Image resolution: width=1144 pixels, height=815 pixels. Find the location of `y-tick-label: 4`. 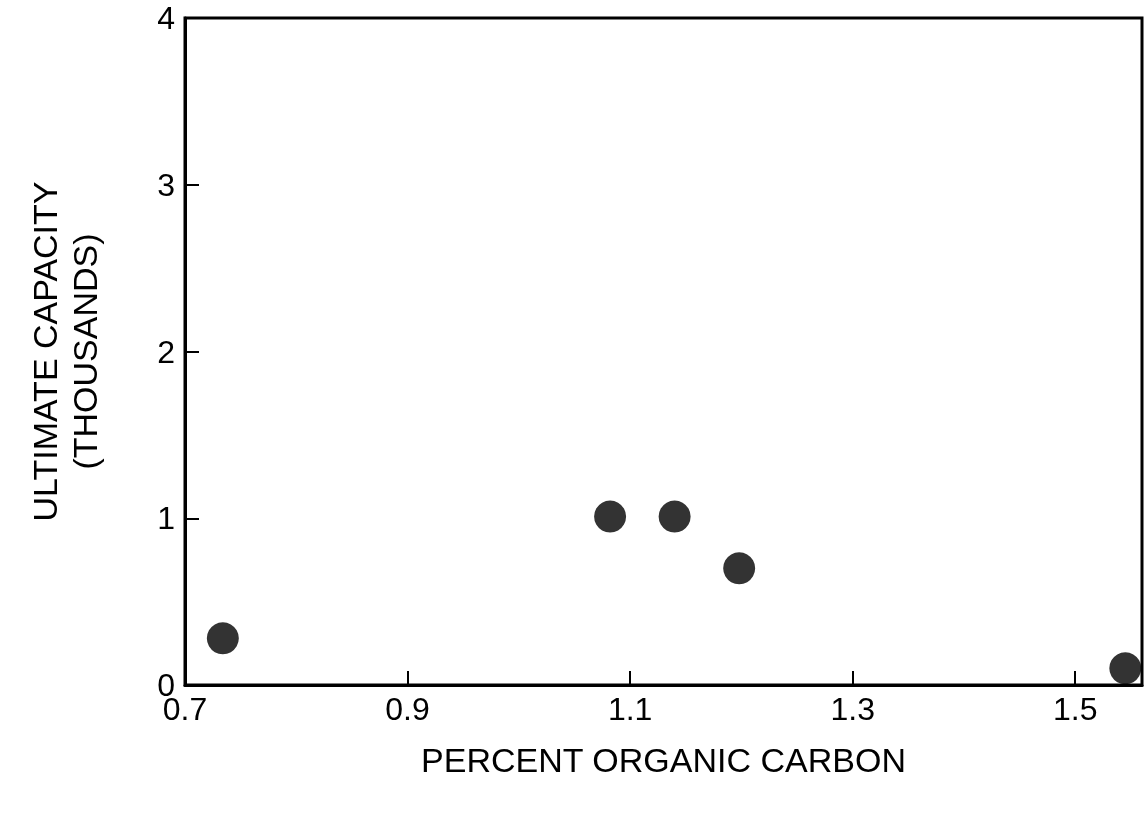

y-tick-label: 4 is located at coordinates (166, 18).